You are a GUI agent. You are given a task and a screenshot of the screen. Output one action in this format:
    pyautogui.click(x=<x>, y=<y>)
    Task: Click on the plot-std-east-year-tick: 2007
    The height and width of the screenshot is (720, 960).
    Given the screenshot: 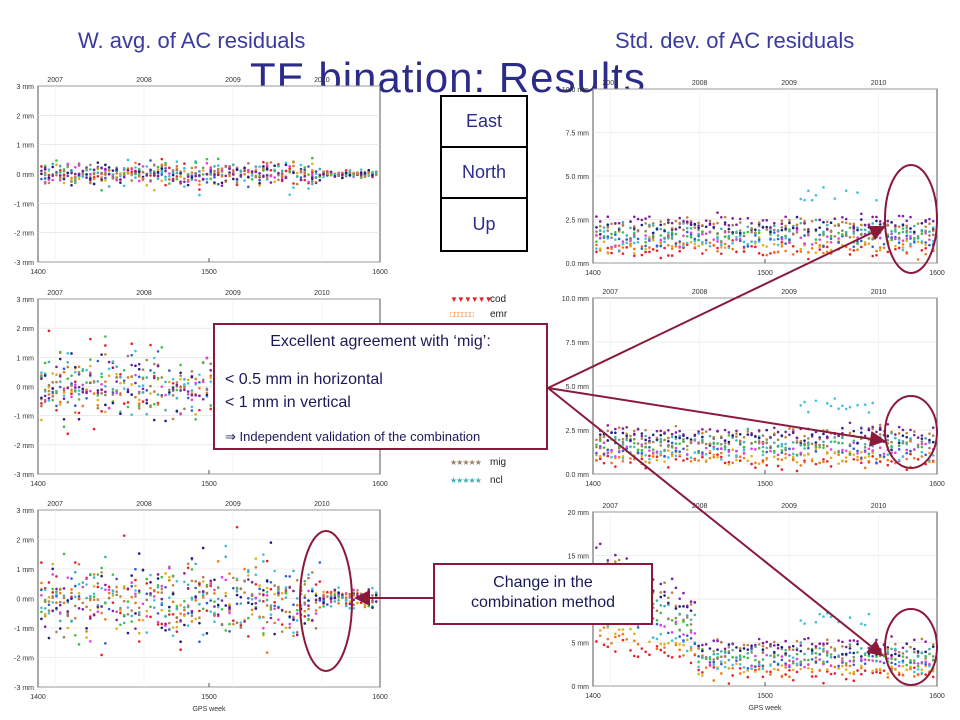 What is the action you would take?
    pyautogui.click(x=610, y=83)
    